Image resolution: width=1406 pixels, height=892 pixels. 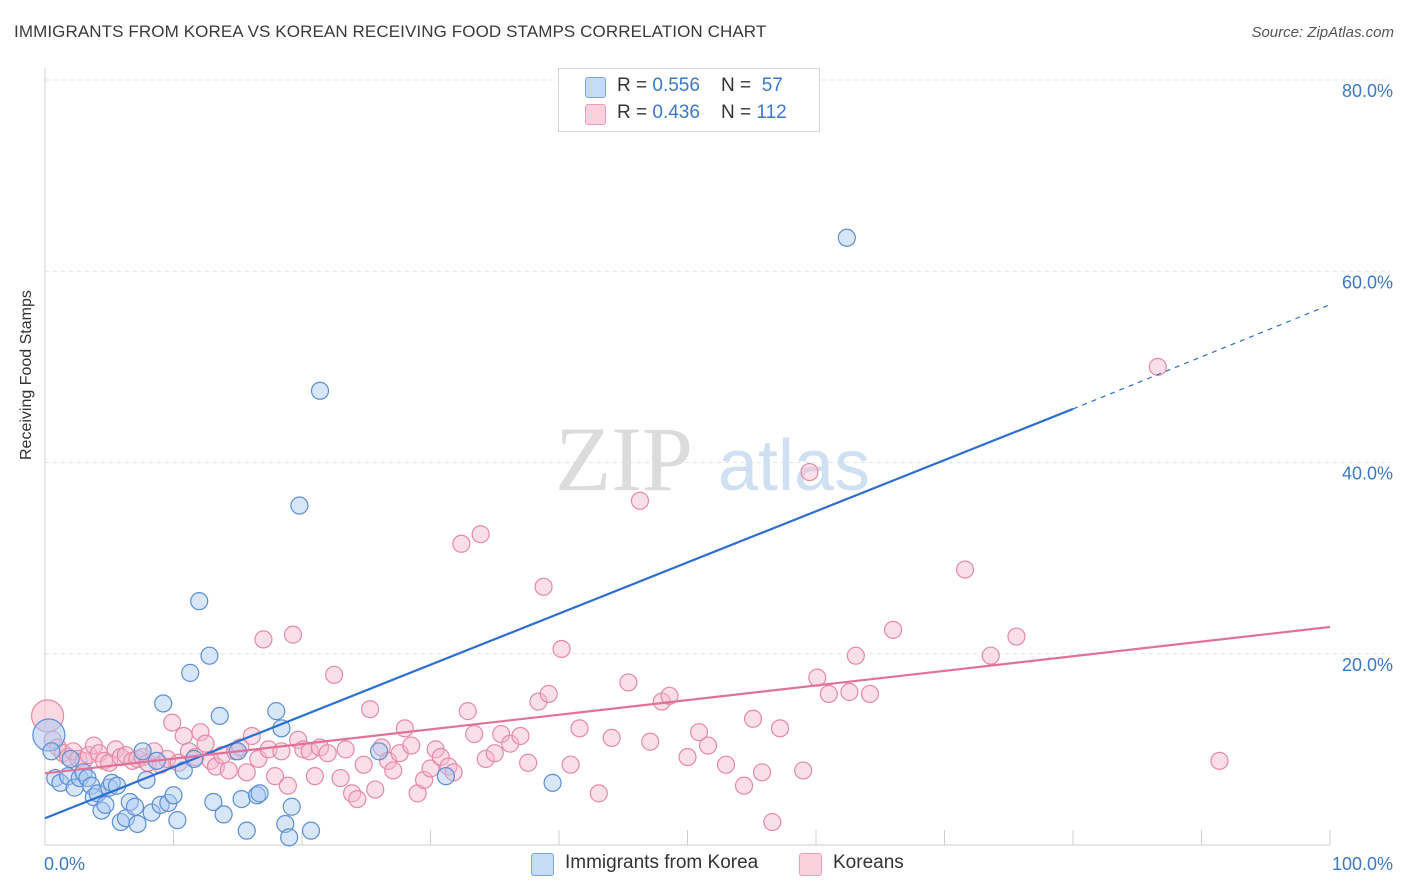 I want to click on correlation-legend: R = 0.556 N = 57 R = 0.436 N = 112, so click(x=689, y=100).